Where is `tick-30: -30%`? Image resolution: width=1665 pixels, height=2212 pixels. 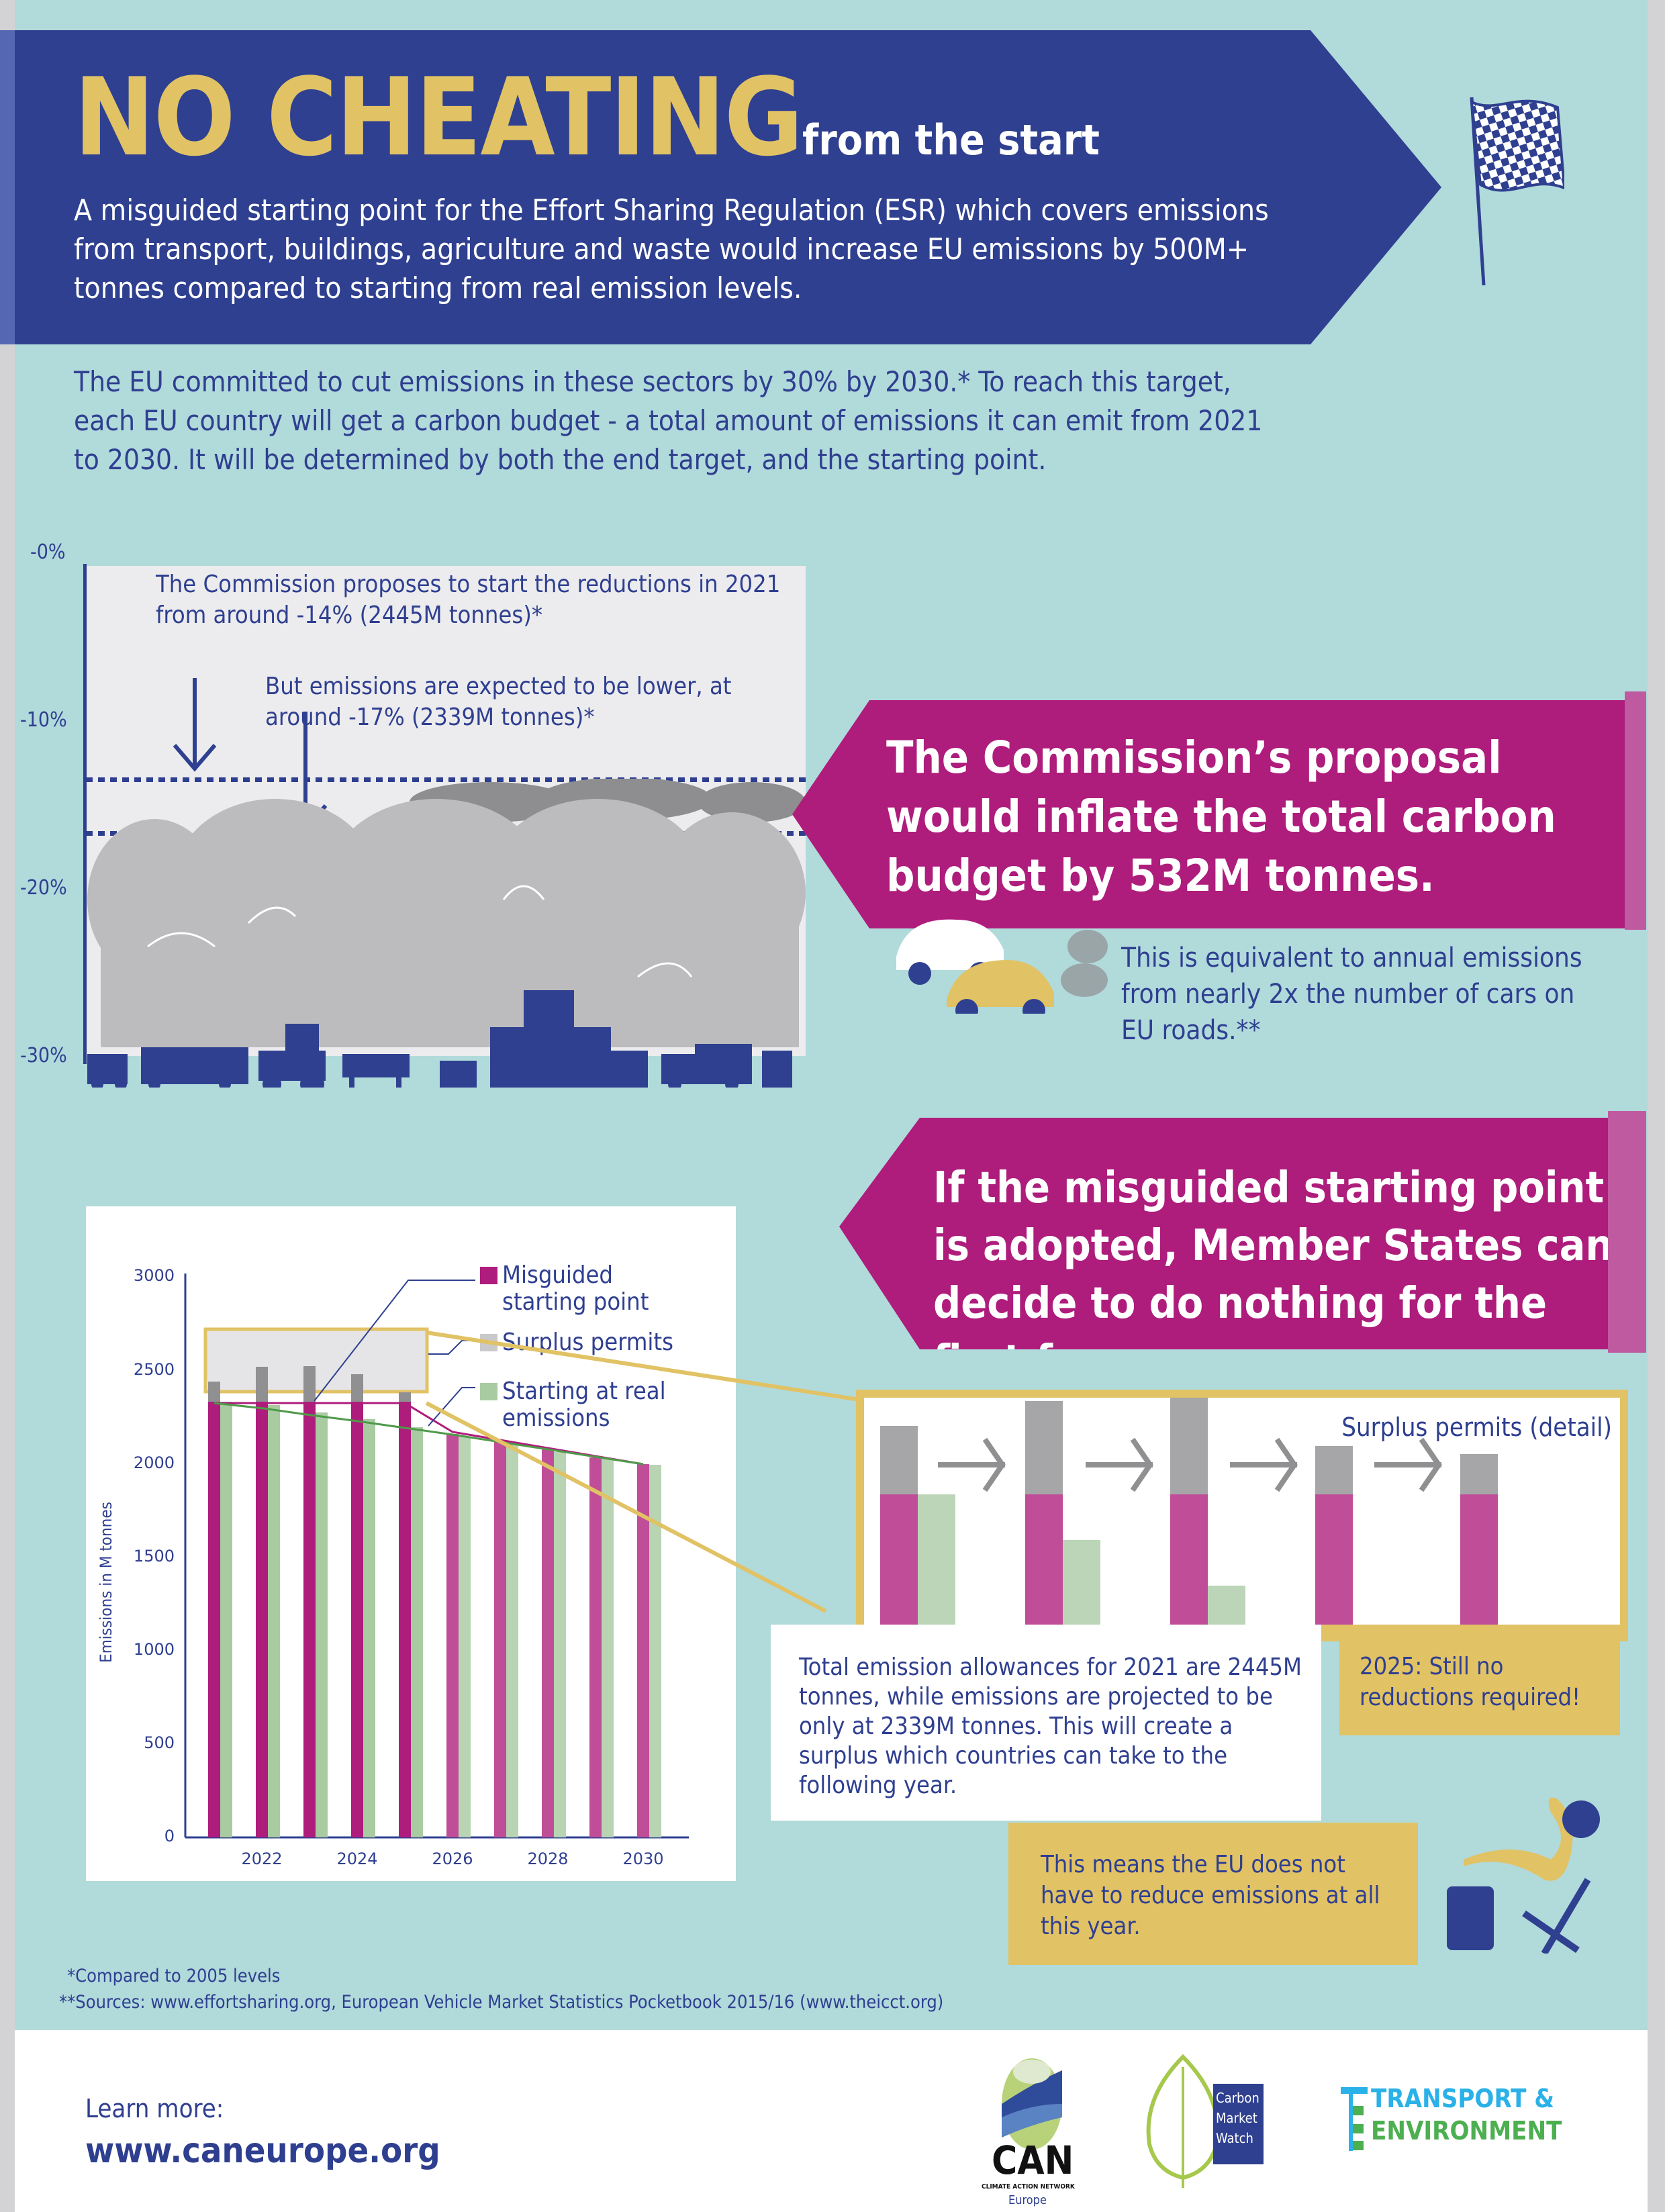 tick-30: -30% is located at coordinates (43, 1055).